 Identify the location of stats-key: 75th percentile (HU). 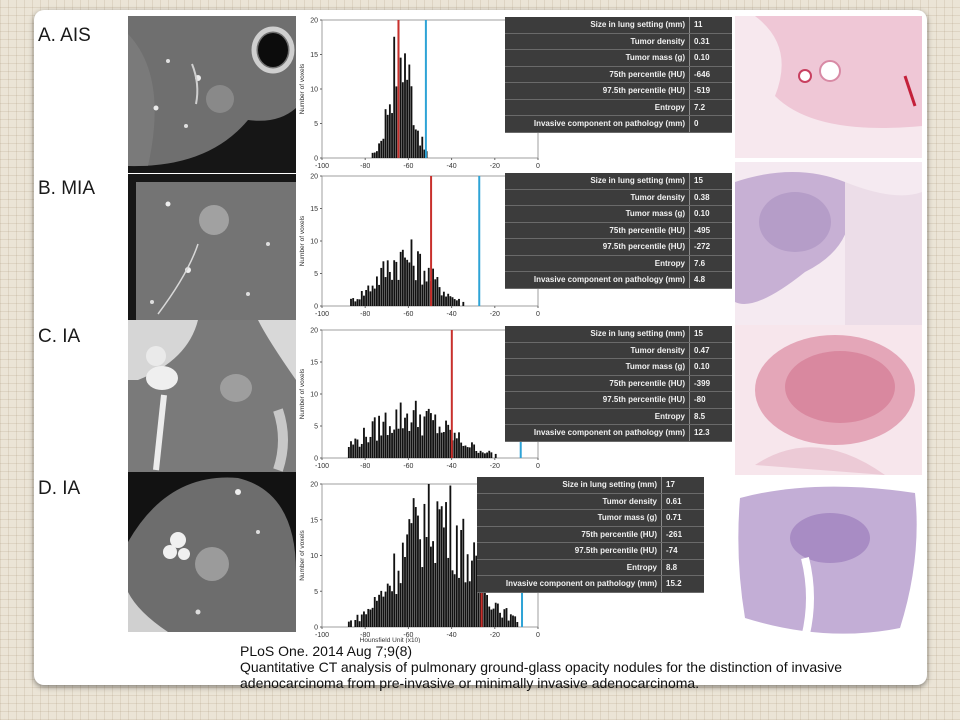
(597, 230).